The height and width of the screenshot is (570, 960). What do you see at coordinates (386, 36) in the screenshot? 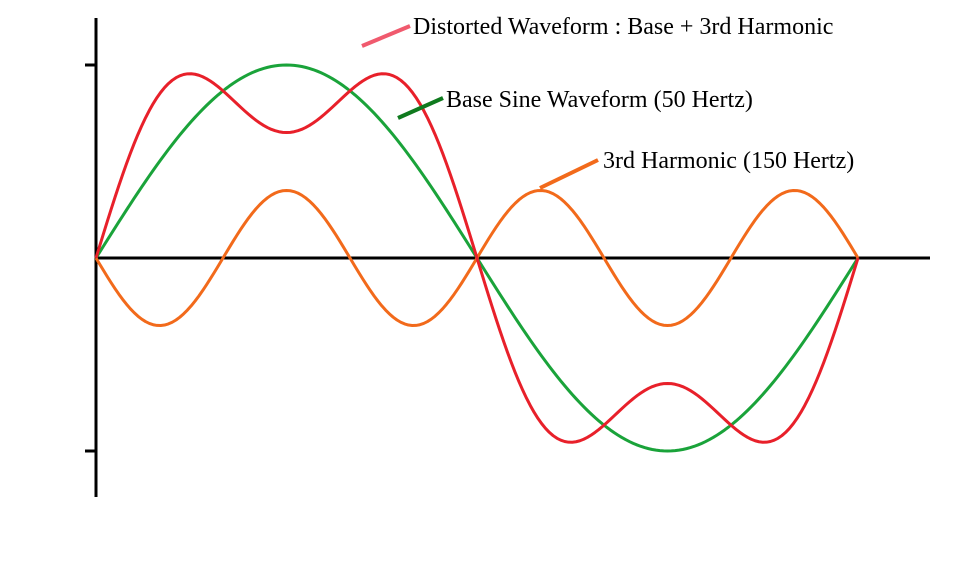
I see `leader-line-distorted` at bounding box center [386, 36].